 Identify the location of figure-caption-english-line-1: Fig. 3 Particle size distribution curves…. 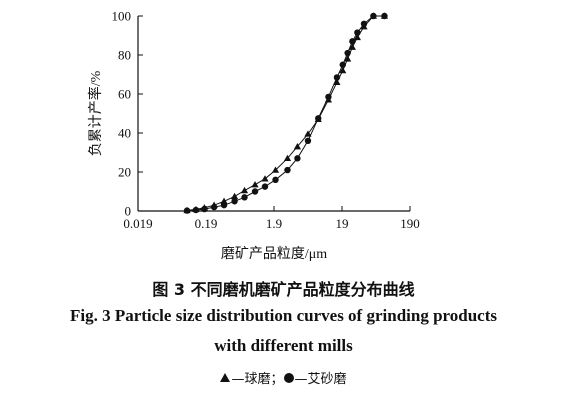
(283, 315).